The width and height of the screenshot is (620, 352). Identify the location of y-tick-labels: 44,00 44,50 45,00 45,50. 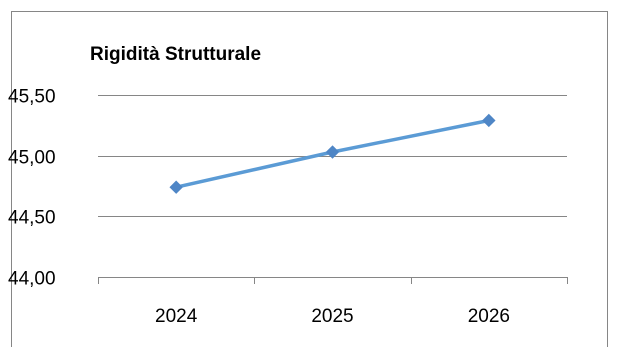
(32, 188).